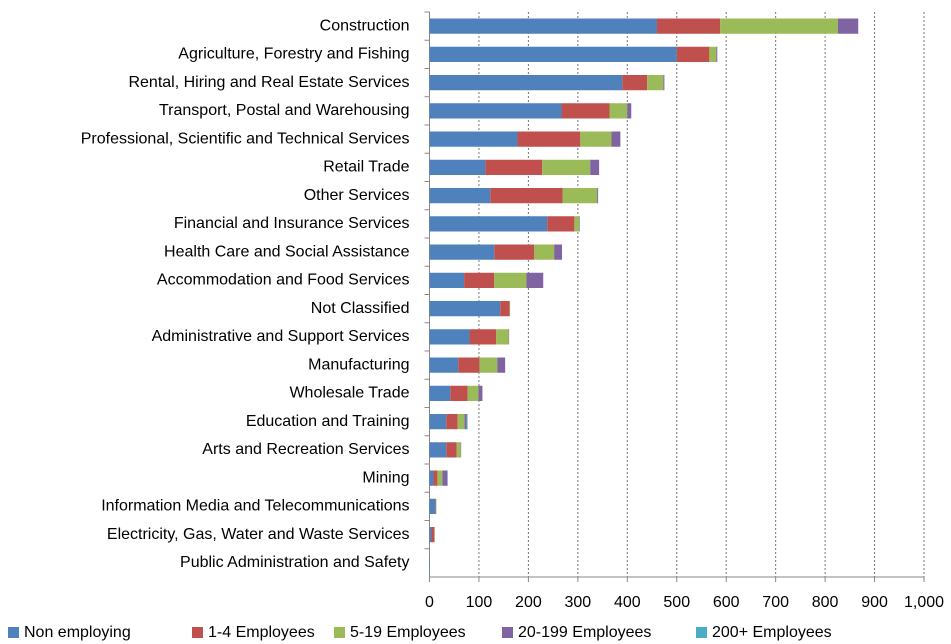 The height and width of the screenshot is (644, 951). I want to click on y-tick-label: Wholesale Trade, so click(349, 393).